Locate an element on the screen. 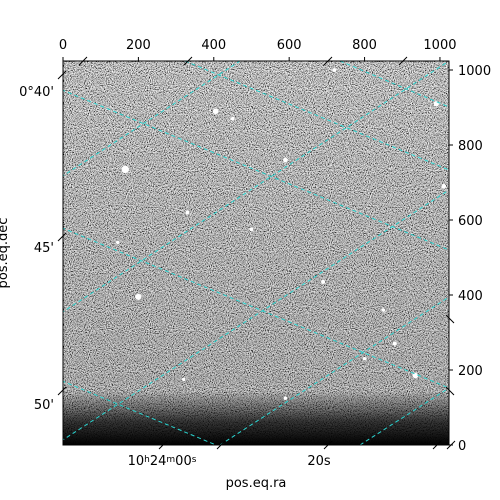 Image resolution: width=500 pixels, height=500 pixels. top-tick-label-800: 800 is located at coordinates (364, 45).